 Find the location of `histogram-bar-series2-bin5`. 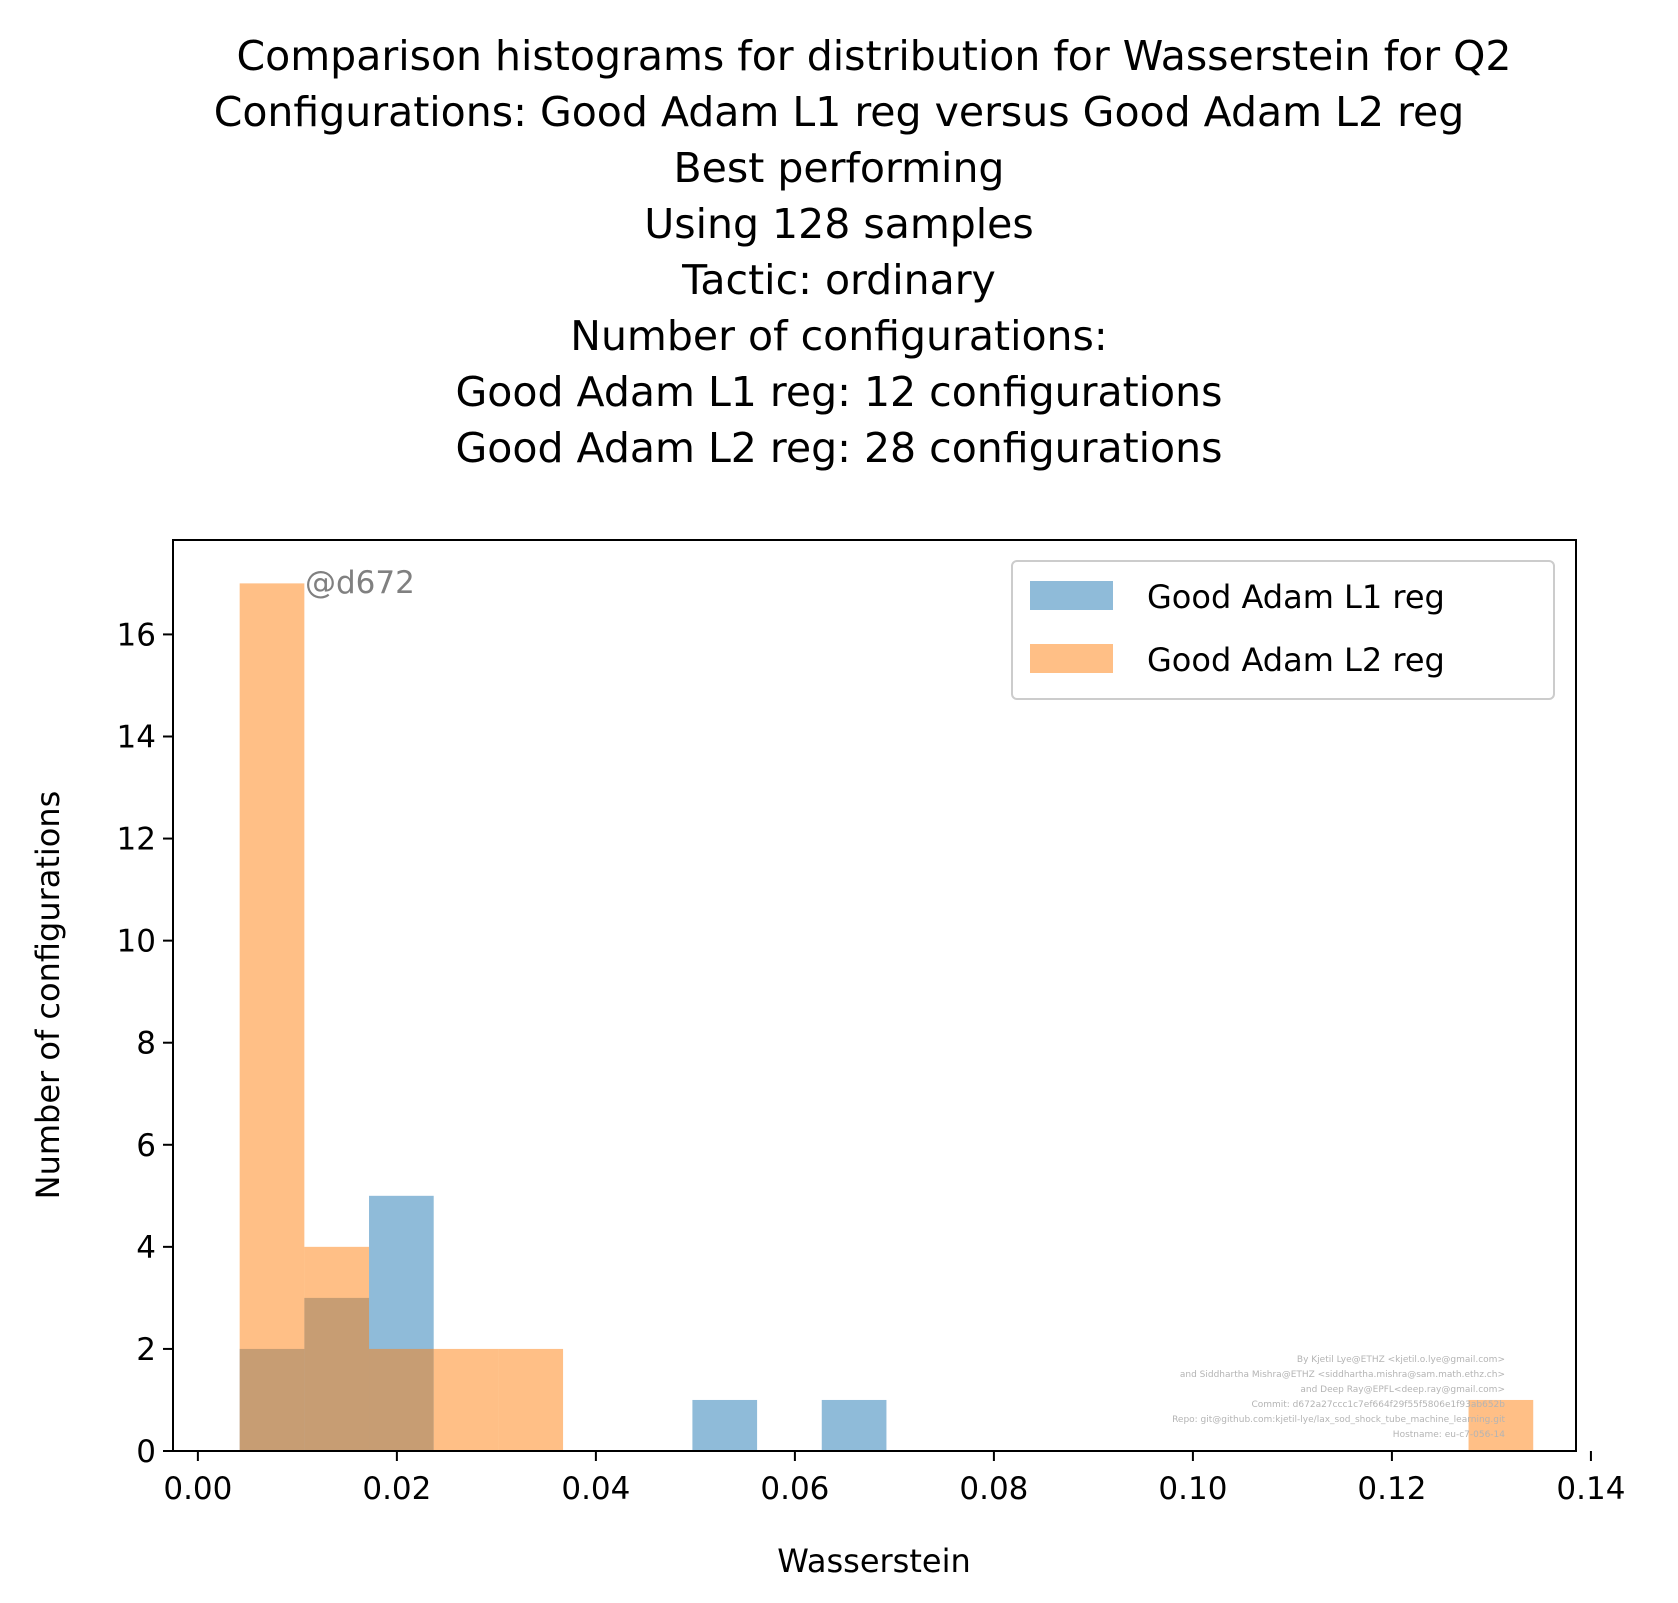

histogram-bar-series2-bin5 is located at coordinates (531, 1399).